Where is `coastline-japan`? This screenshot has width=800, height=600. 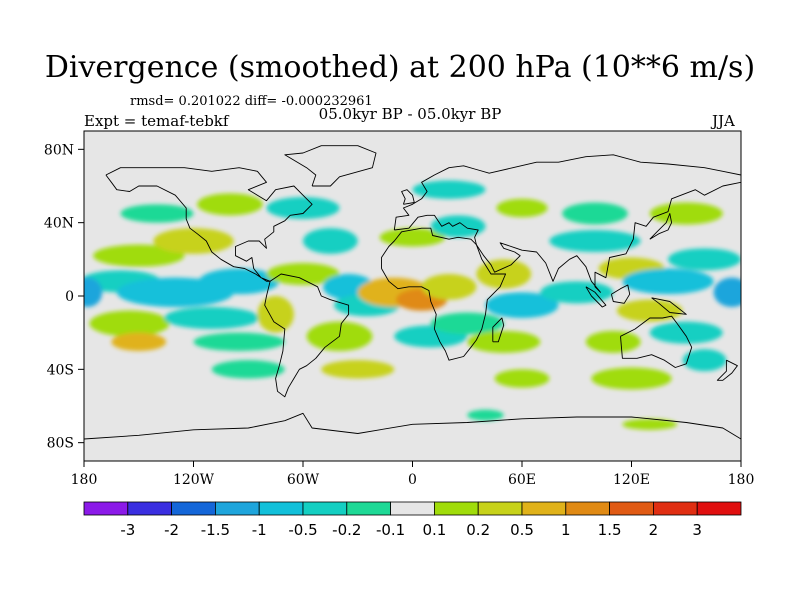 coastline-japan is located at coordinates (661, 226).